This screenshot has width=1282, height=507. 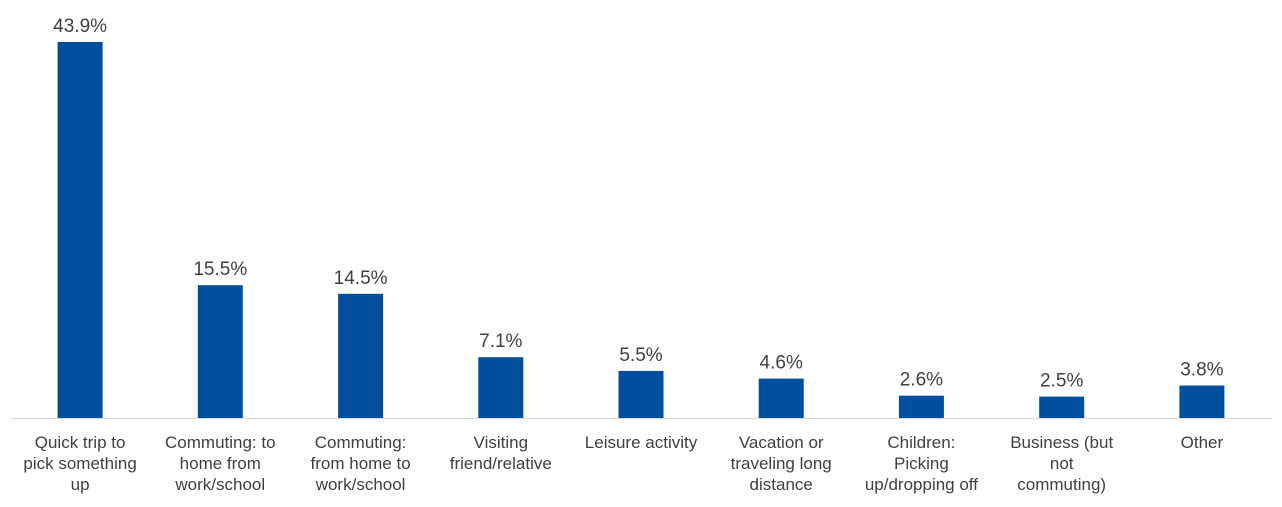 What do you see at coordinates (501, 453) in the screenshot?
I see `category-label-4: Visiting friend/relative` at bounding box center [501, 453].